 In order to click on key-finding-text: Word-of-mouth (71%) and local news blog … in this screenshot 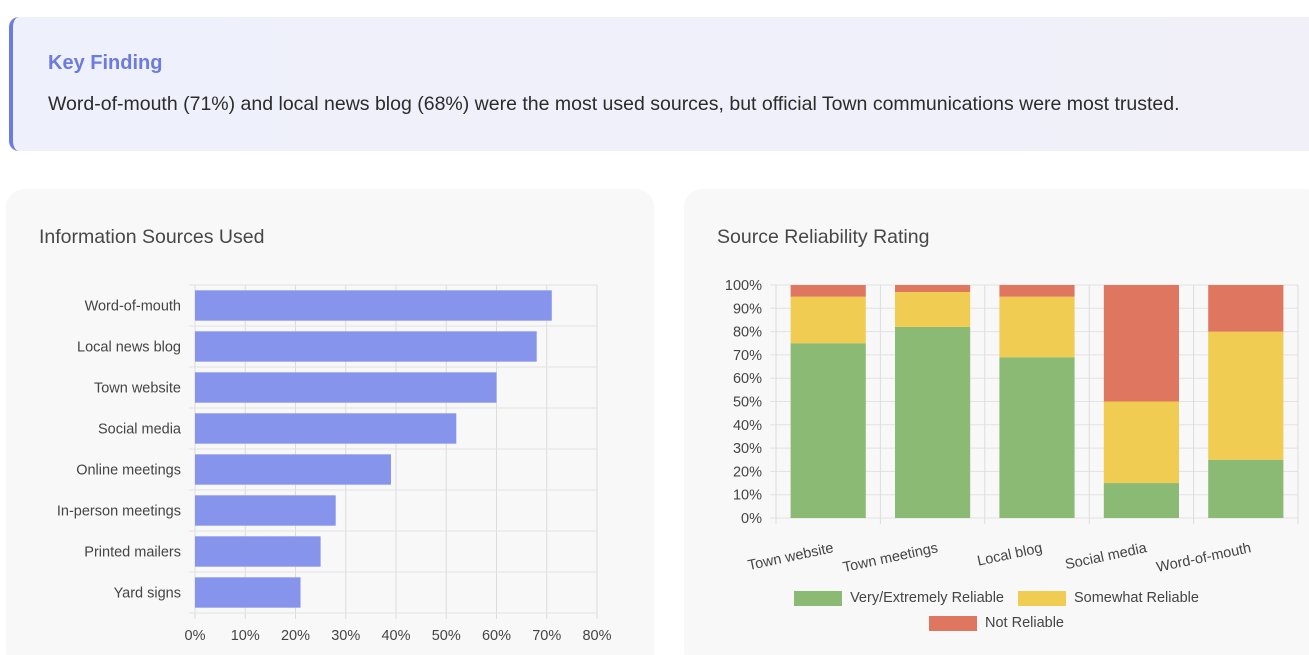, I will do `click(614, 104)`.